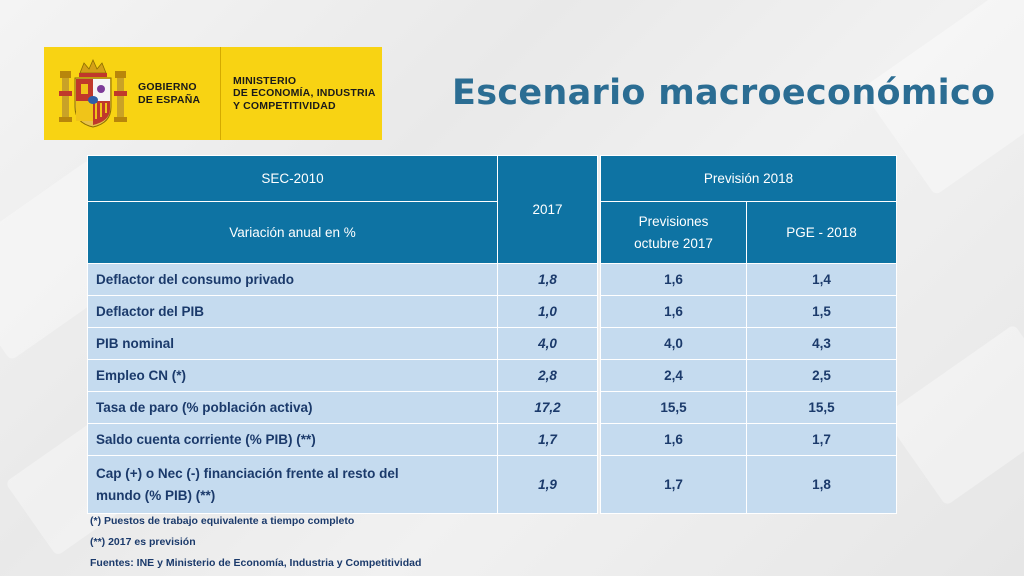 The height and width of the screenshot is (576, 1024). Describe the element at coordinates (821, 439) in the screenshot. I see `value-pge-2018: 1,7` at that location.